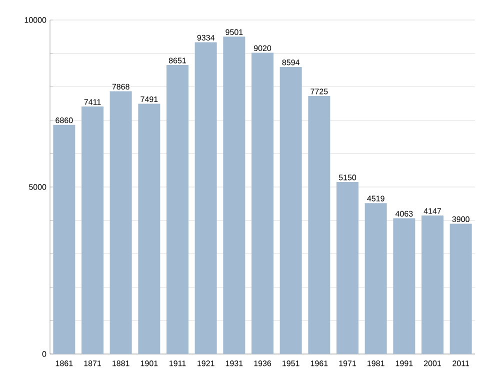 Image resolution: width=488 pixels, height=373 pixels. What do you see at coordinates (461, 363) in the screenshot?
I see `x-tick-label: 2011` at bounding box center [461, 363].